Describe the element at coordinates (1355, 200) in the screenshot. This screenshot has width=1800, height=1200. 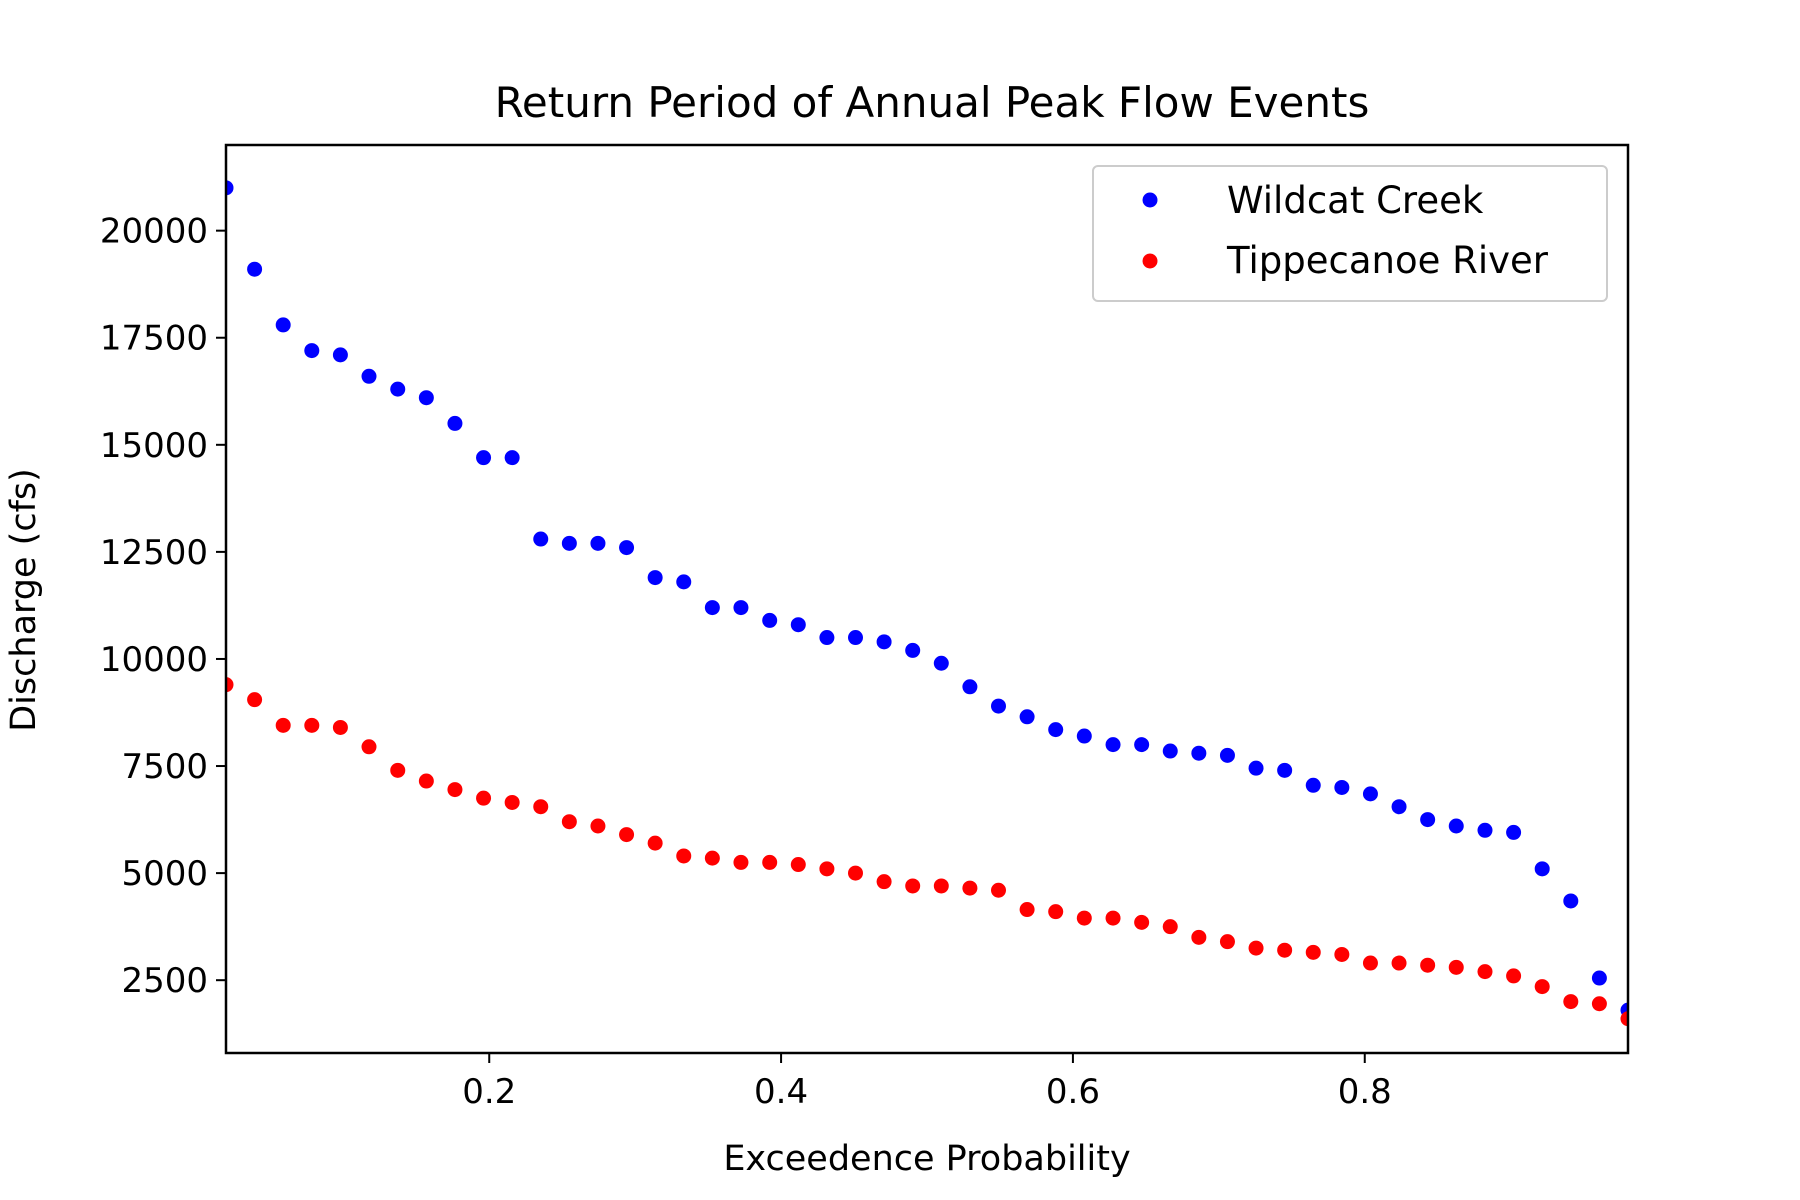
I see `legend-label-wildcat-creek: Wildcat Creek` at that location.